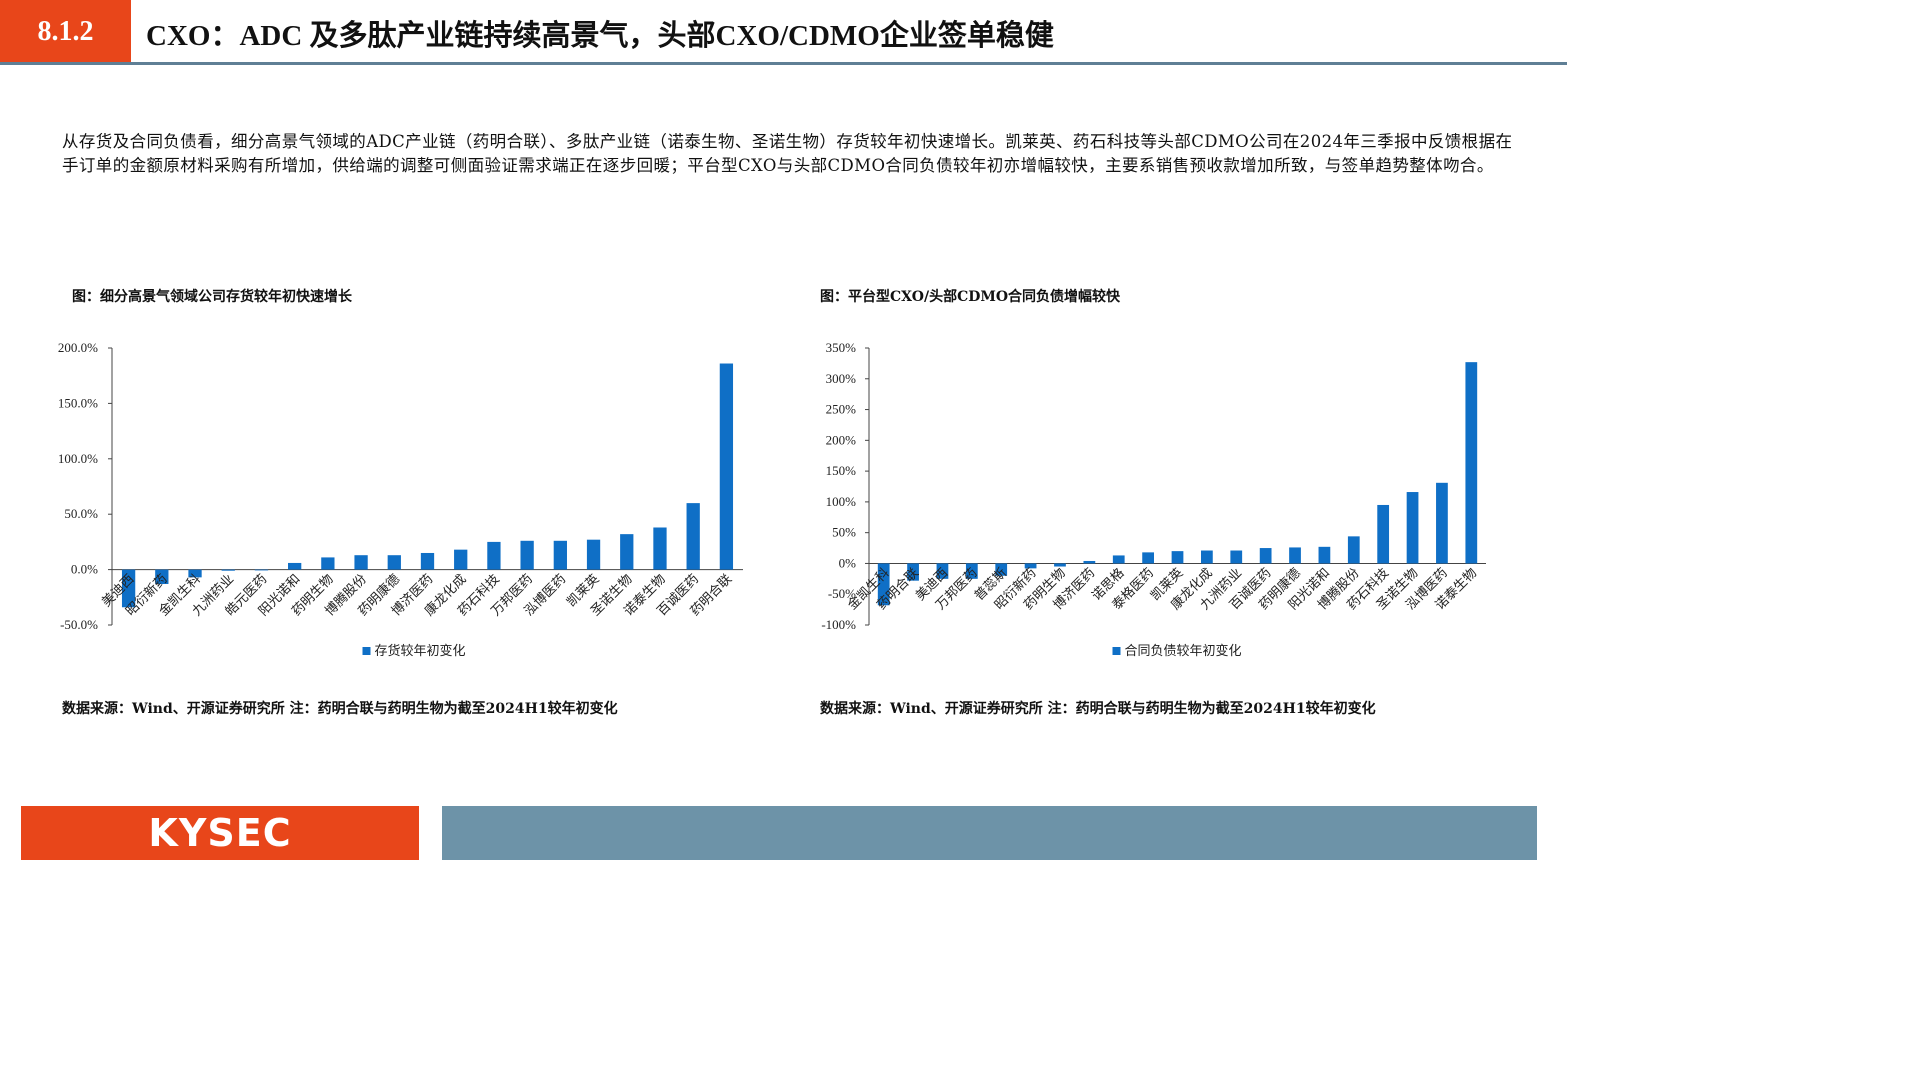 The image size is (1920, 1080). Describe the element at coordinates (838, 624) in the screenshot. I see `y-tick-label: -100%` at that location.